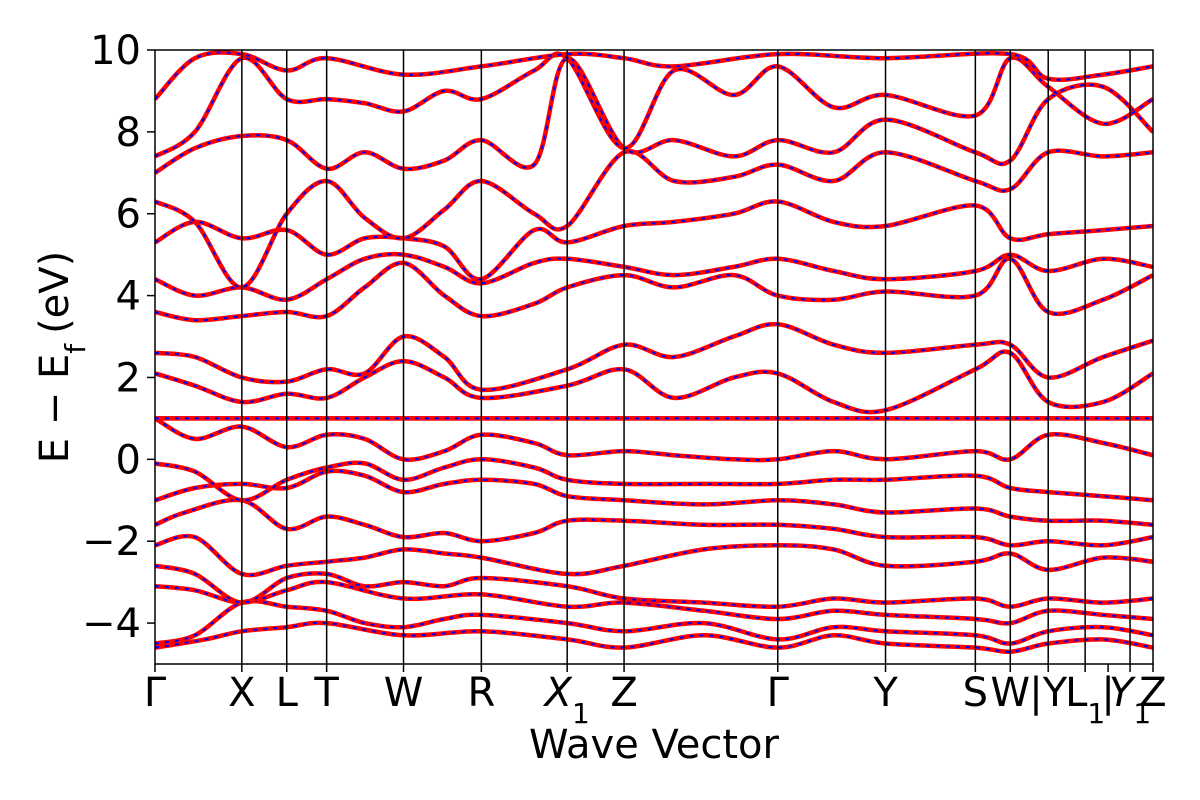 Image resolution: width=1200 pixels, height=800 pixels. I want to click on kpoint-label-7: Z, so click(623, 693).